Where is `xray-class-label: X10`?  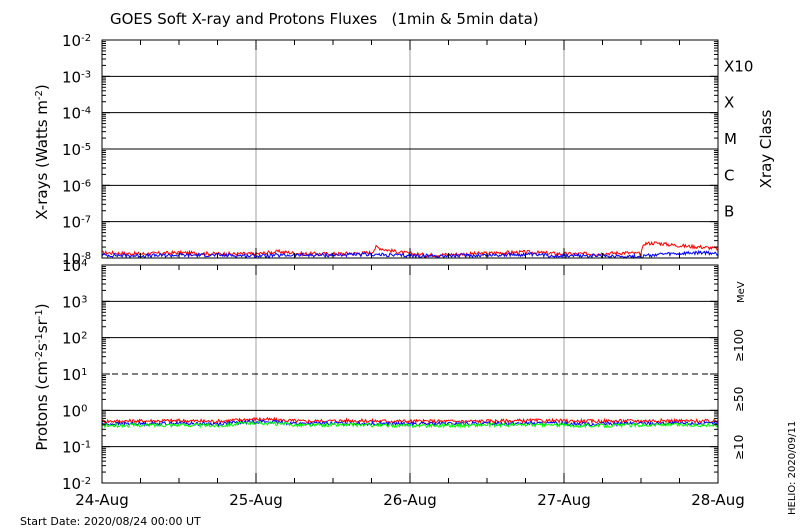
xray-class-label: X10 is located at coordinates (738, 66).